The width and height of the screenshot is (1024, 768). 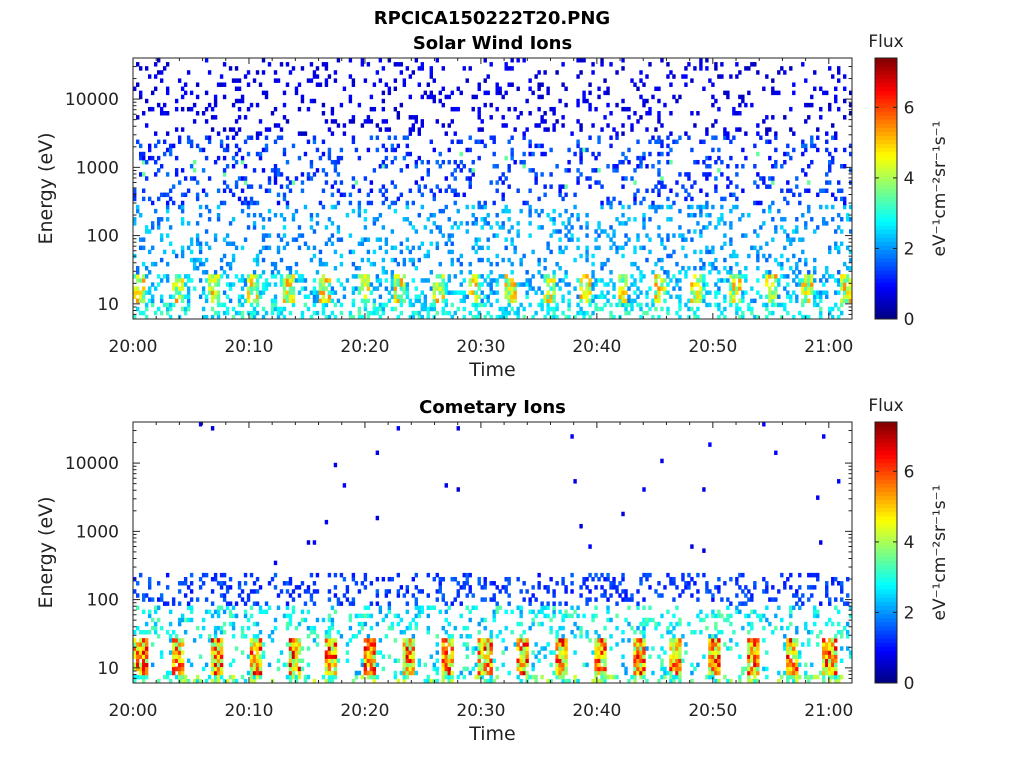 What do you see at coordinates (886, 182) in the screenshot?
I see `colorbar-segment` at bounding box center [886, 182].